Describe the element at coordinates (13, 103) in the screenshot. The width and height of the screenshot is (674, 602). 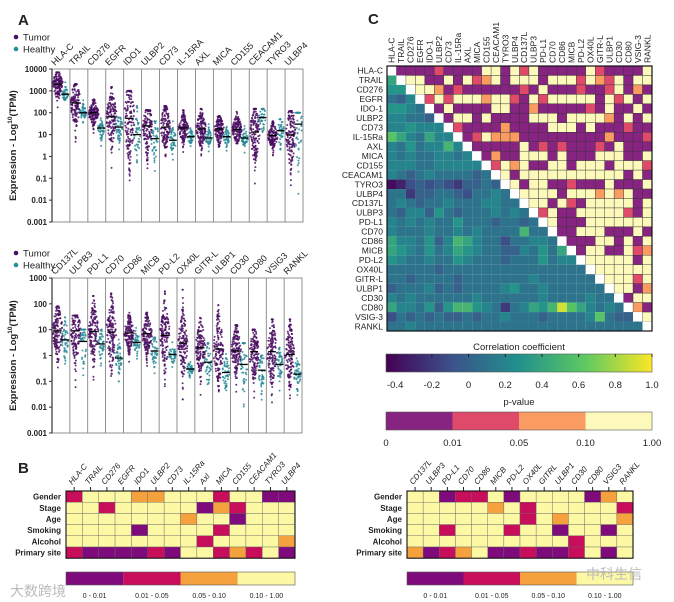
I see `y-axis-label-suffix: (TPM)` at that location.